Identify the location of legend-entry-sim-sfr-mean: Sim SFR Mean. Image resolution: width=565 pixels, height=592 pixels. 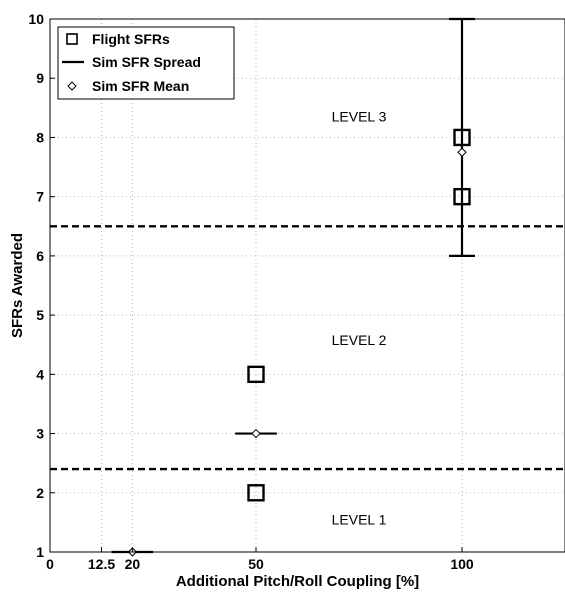
(140, 86).